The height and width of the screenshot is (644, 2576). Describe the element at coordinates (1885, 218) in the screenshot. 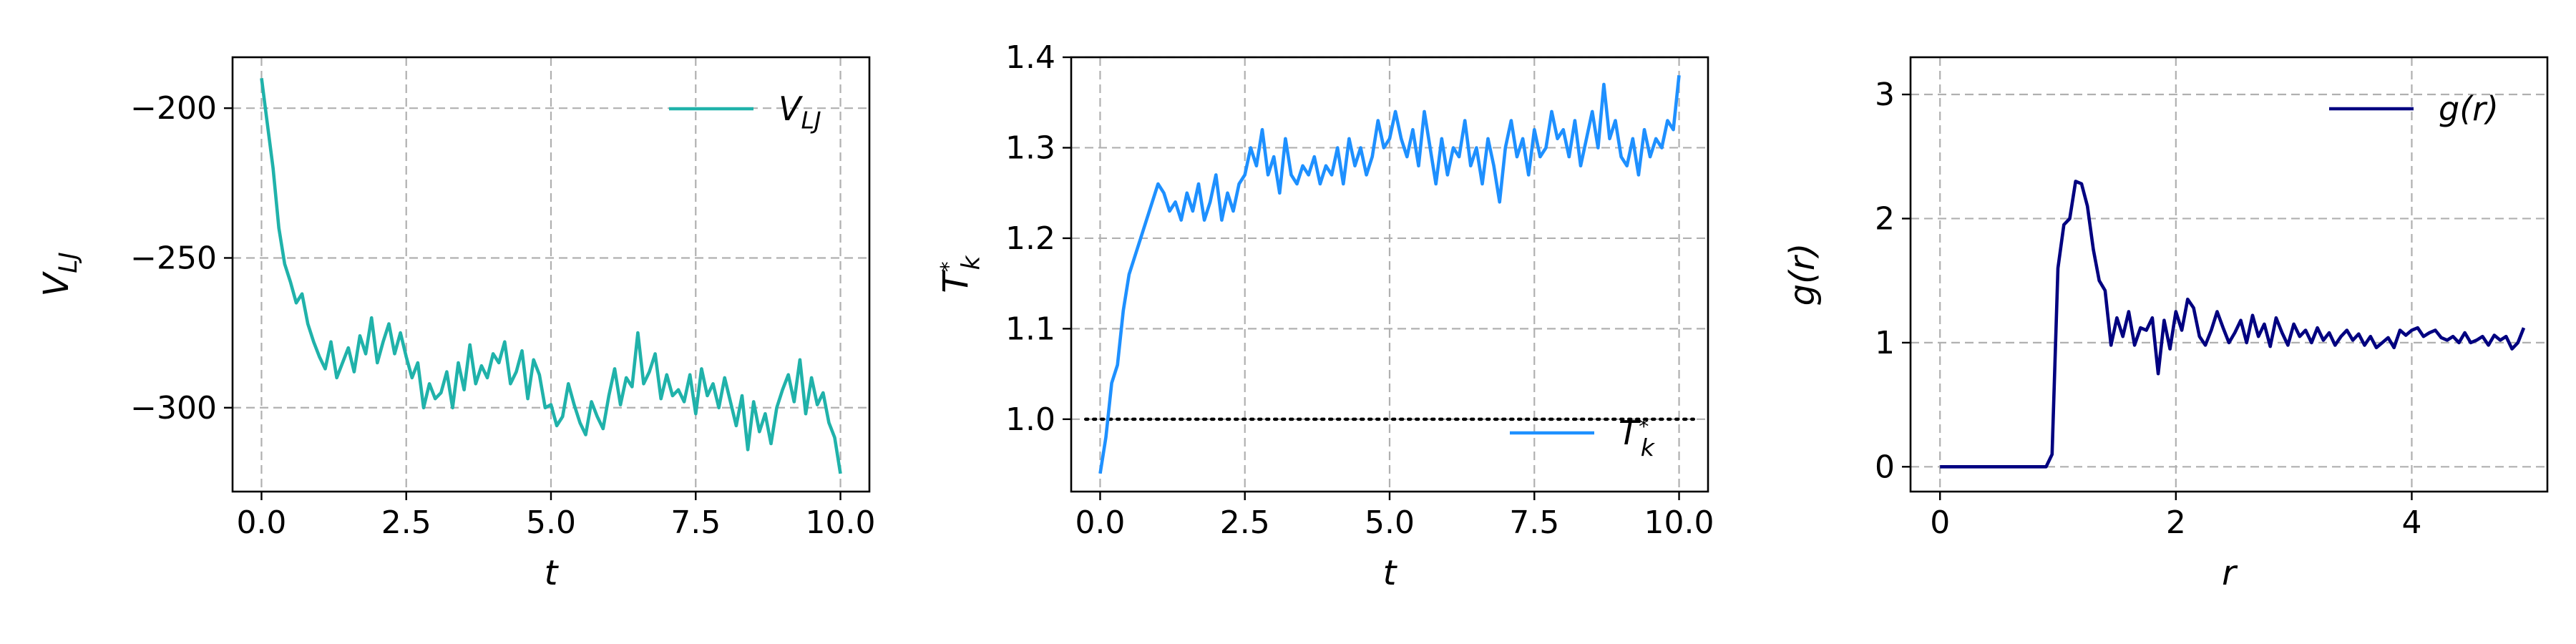

I see `y-tick-label: 2` at that location.